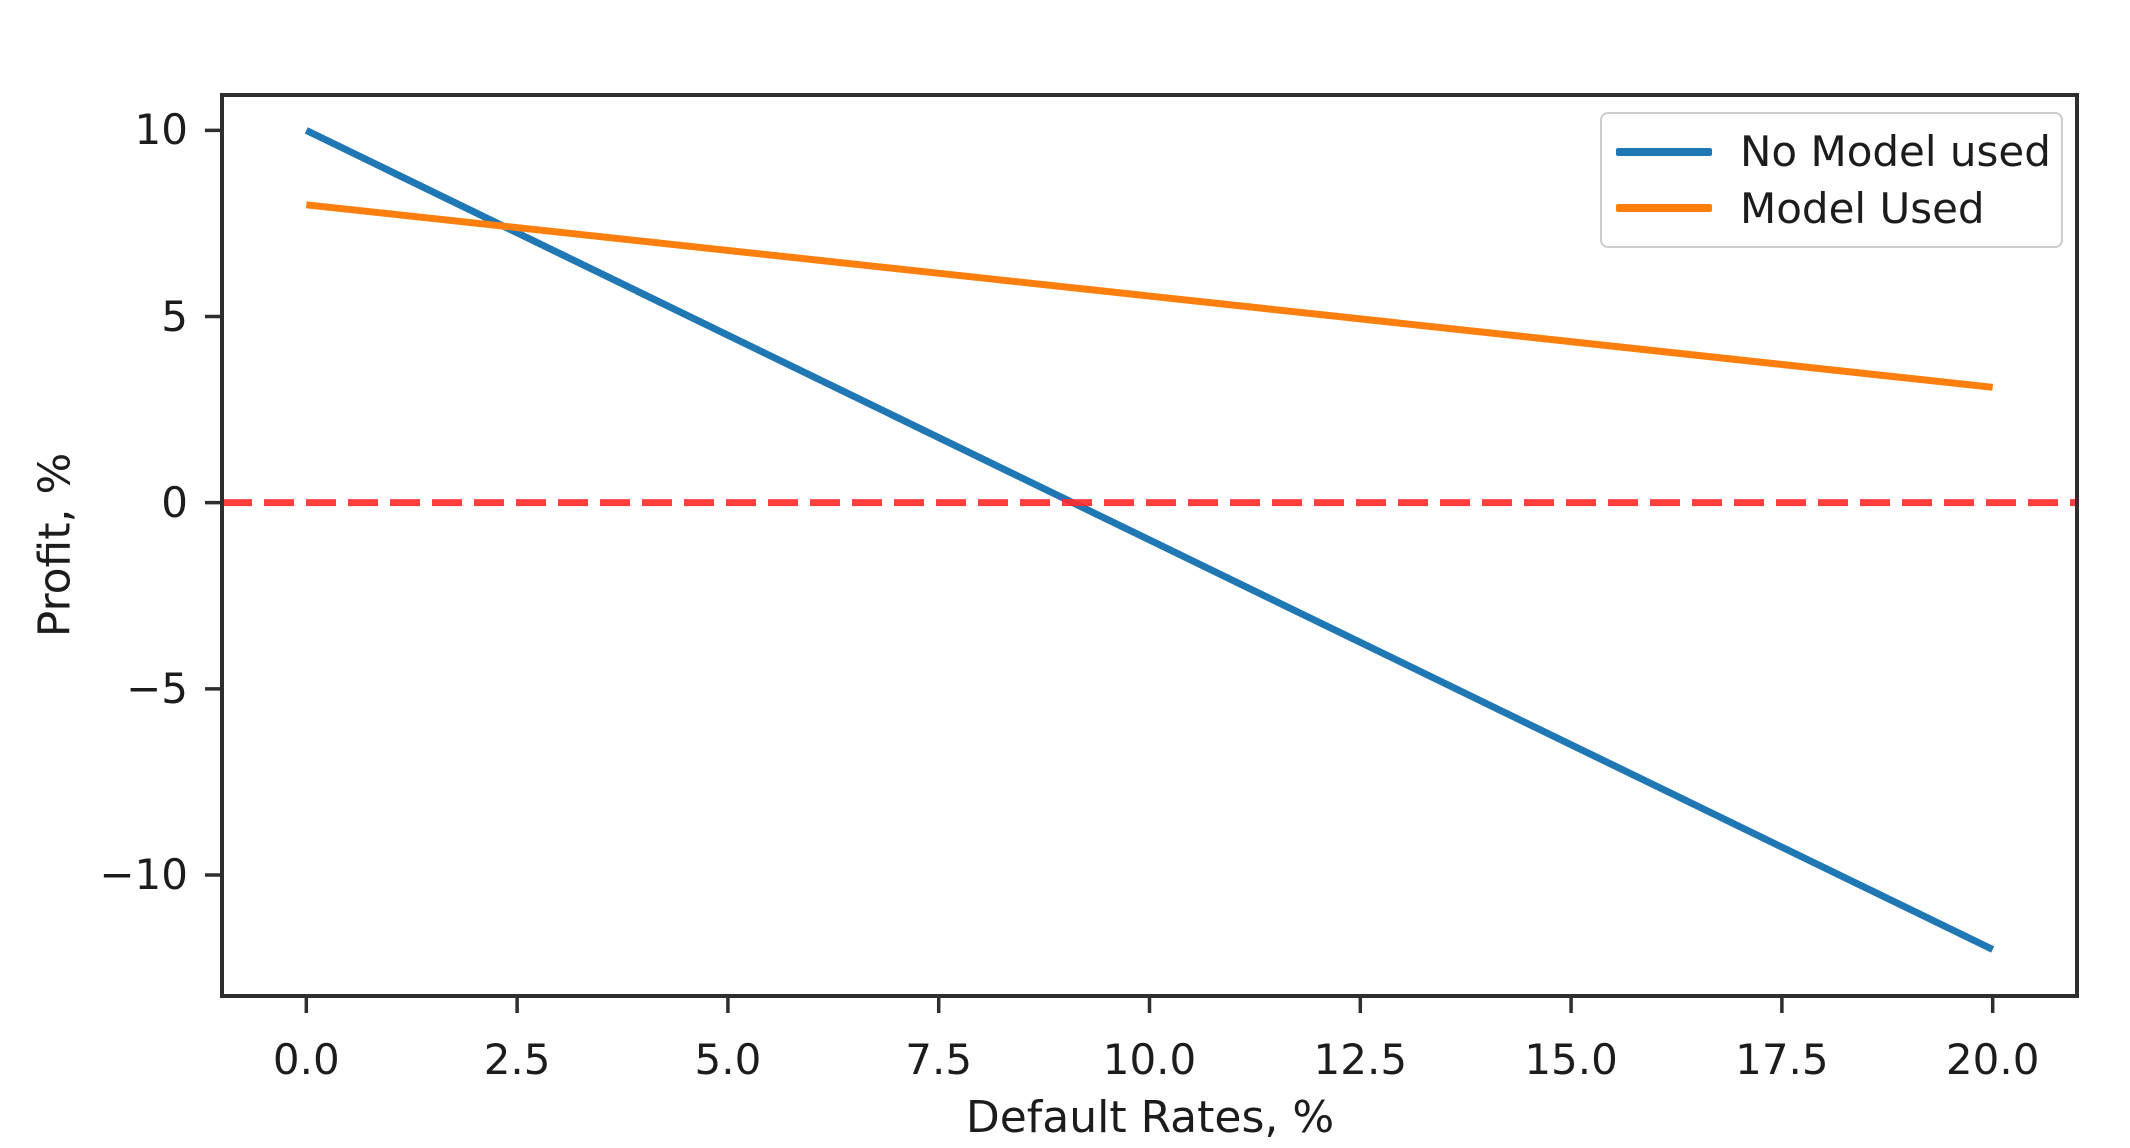 This screenshot has width=2130, height=1148. Describe the element at coordinates (1862, 208) in the screenshot. I see `legend-label-model-used: Model Used` at that location.